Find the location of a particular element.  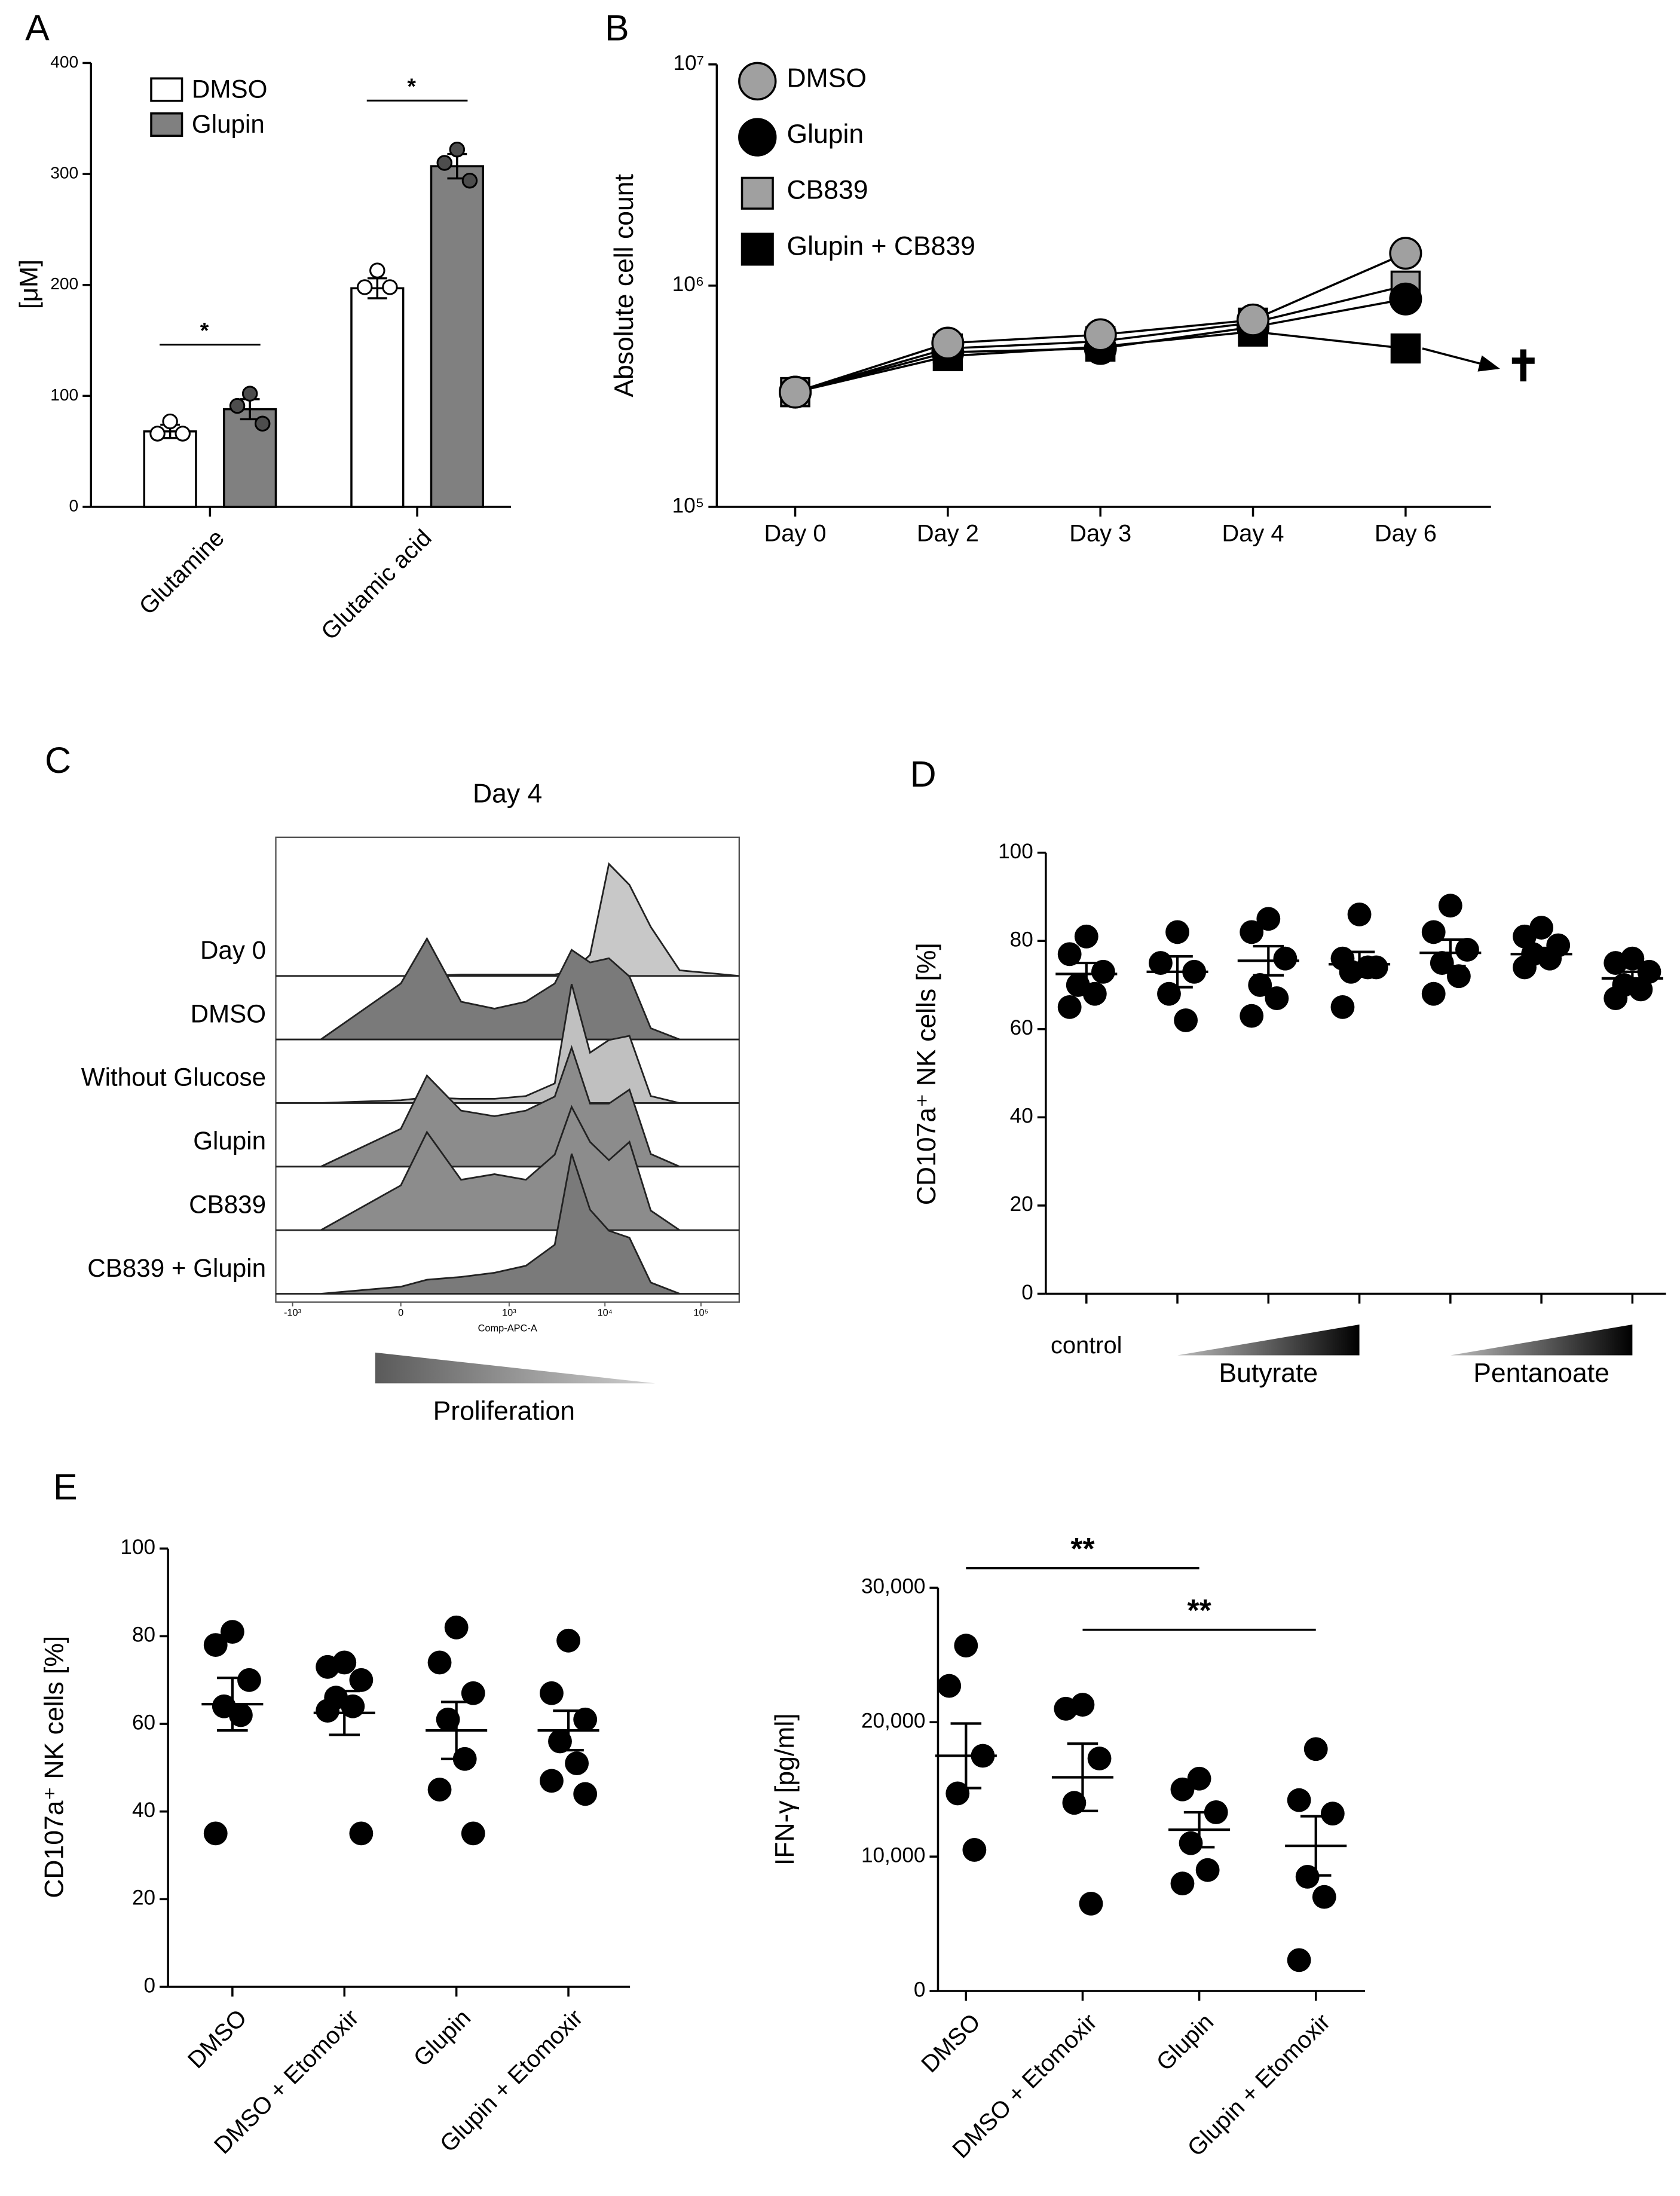

x-tick-label: 10³ is located at coordinates (509, 1313).